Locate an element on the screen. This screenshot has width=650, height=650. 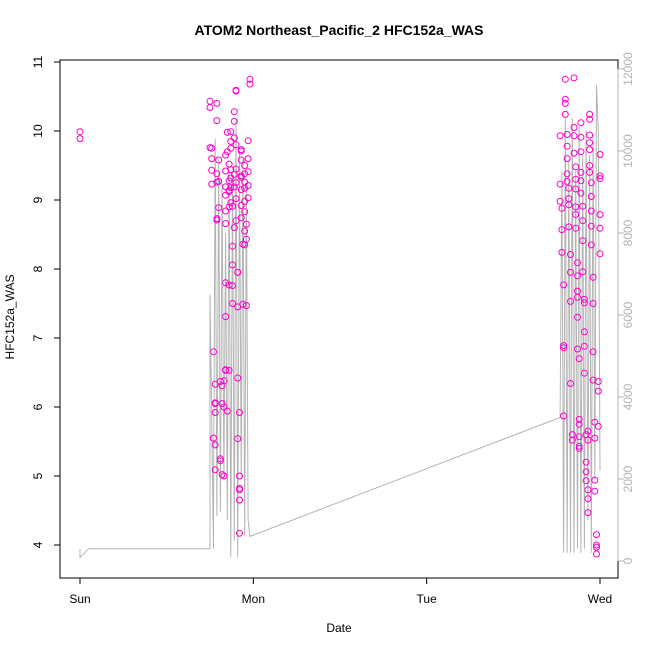
x-tick-label: Tue is located at coordinates (427, 599).